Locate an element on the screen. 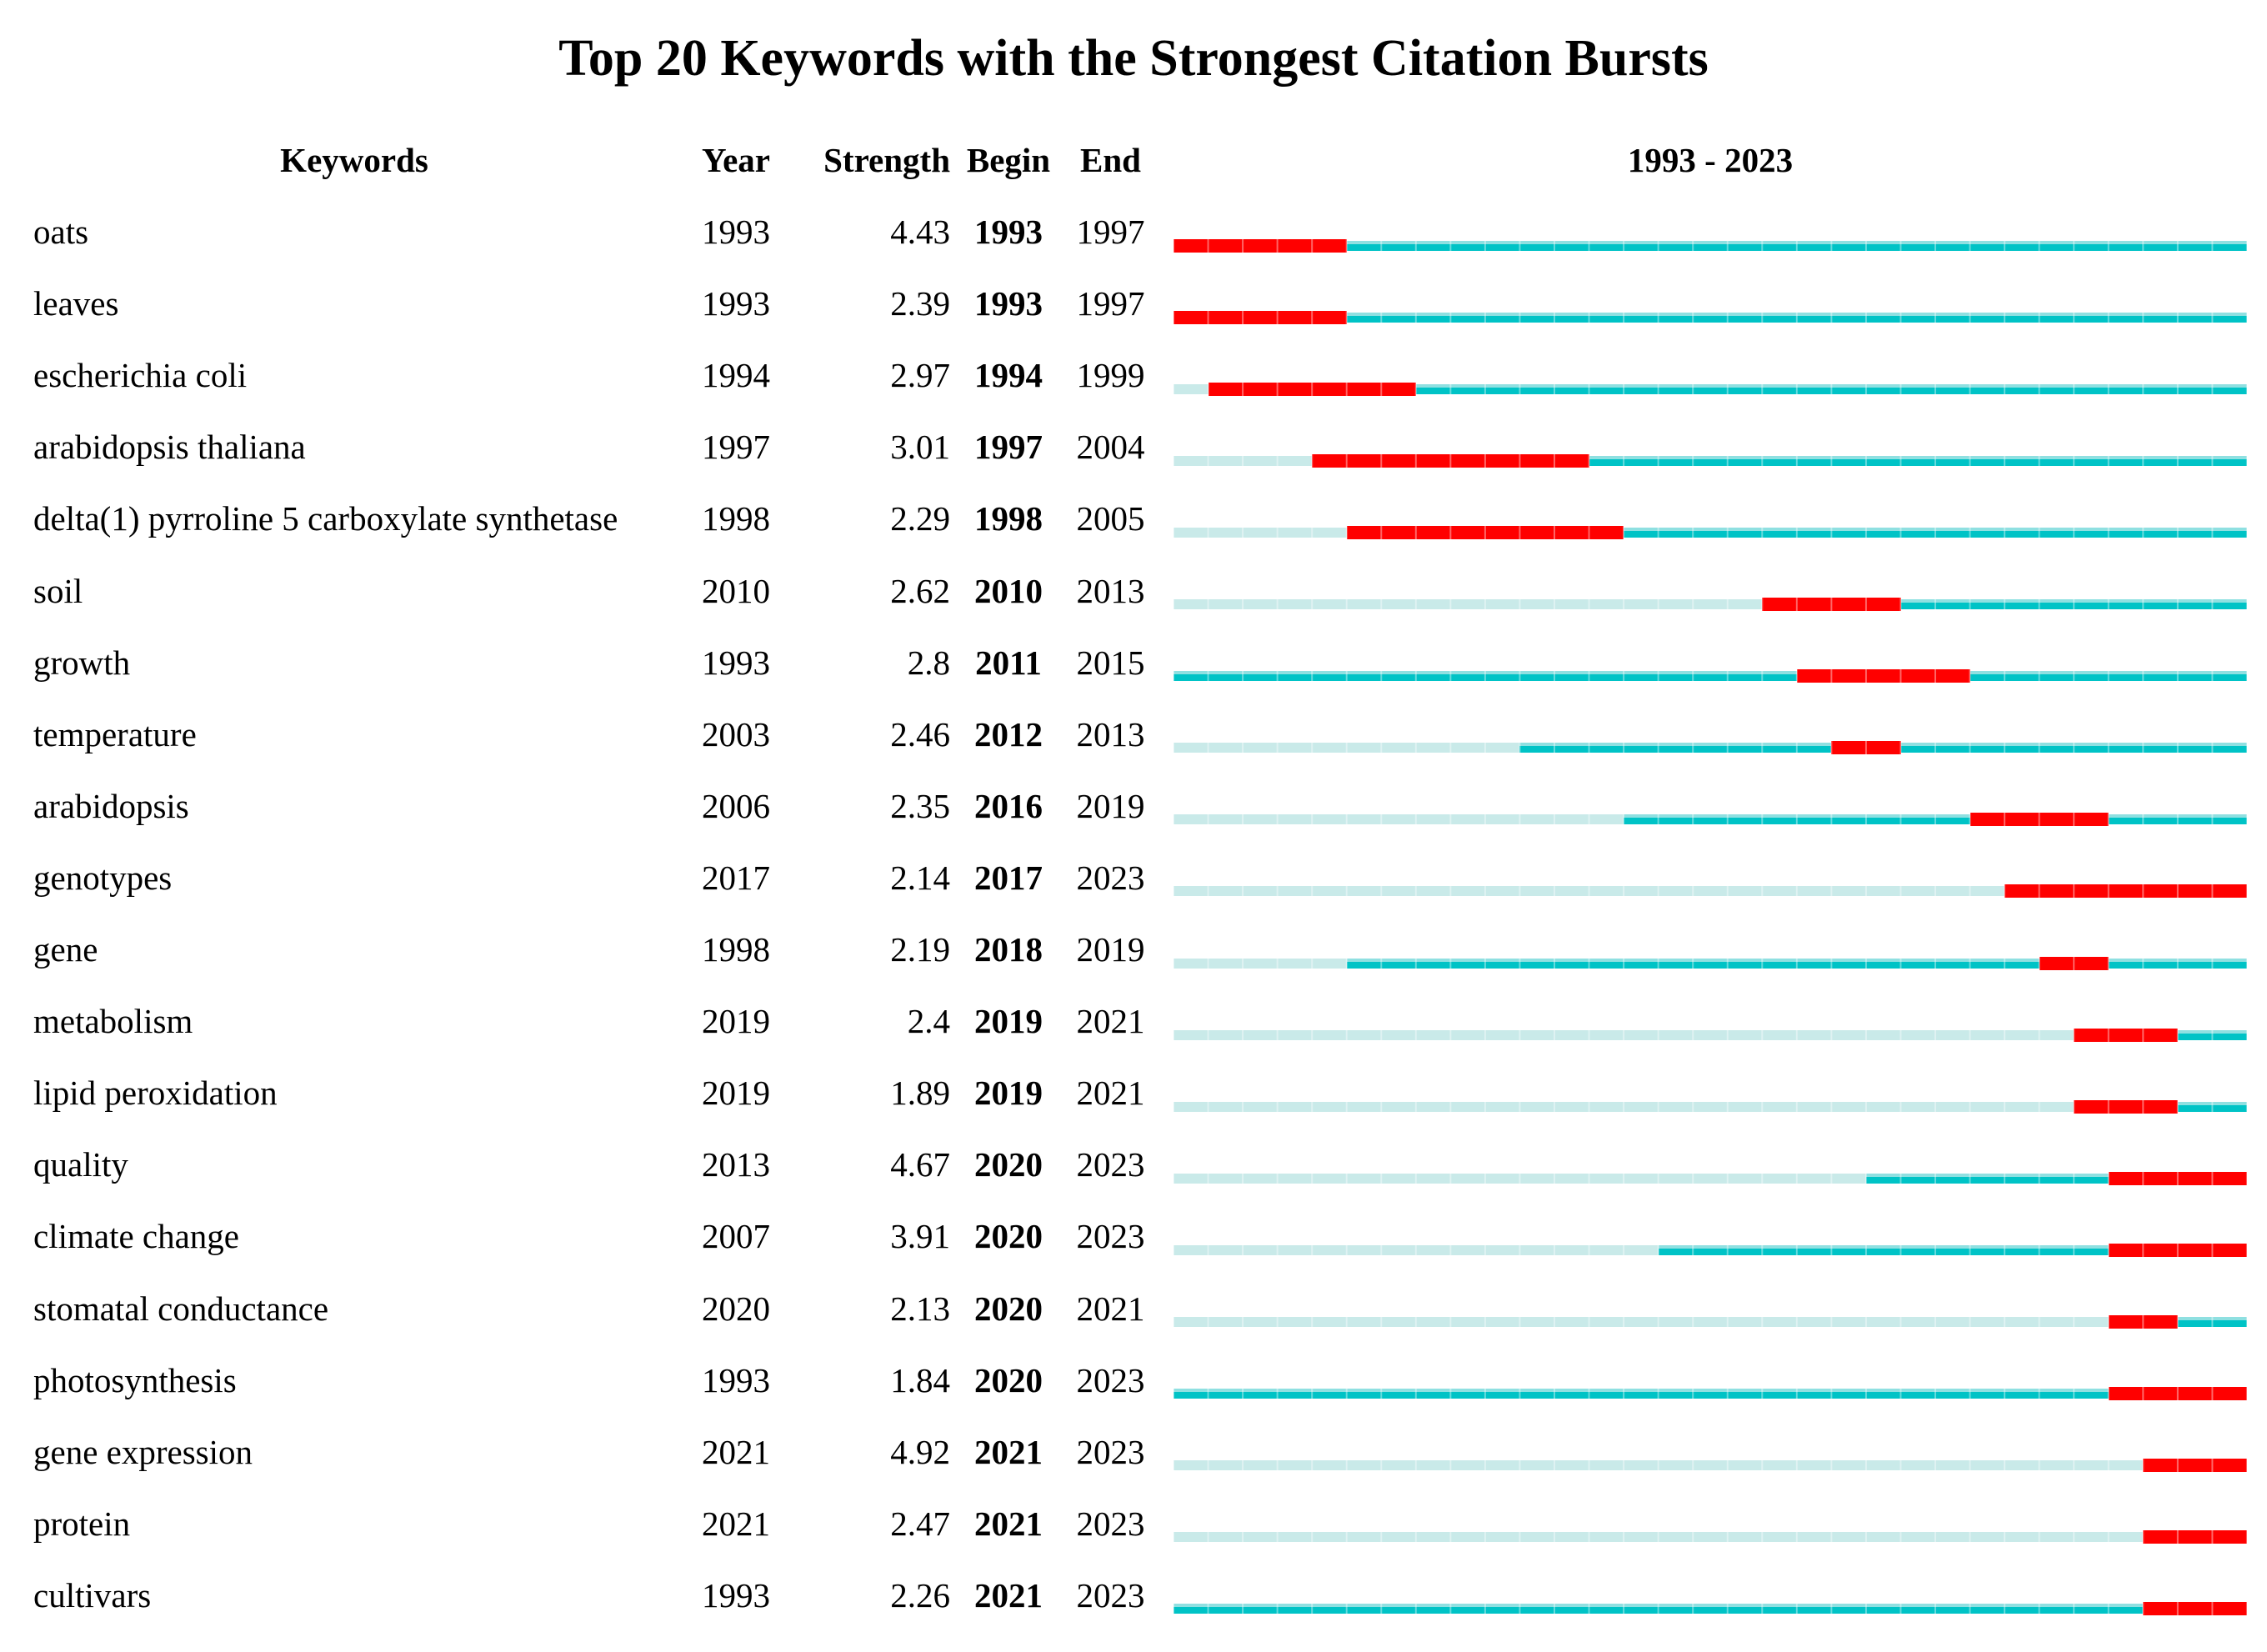 This screenshot has height=1652, width=2267. end-value: 2013 is located at coordinates (1110, 590).